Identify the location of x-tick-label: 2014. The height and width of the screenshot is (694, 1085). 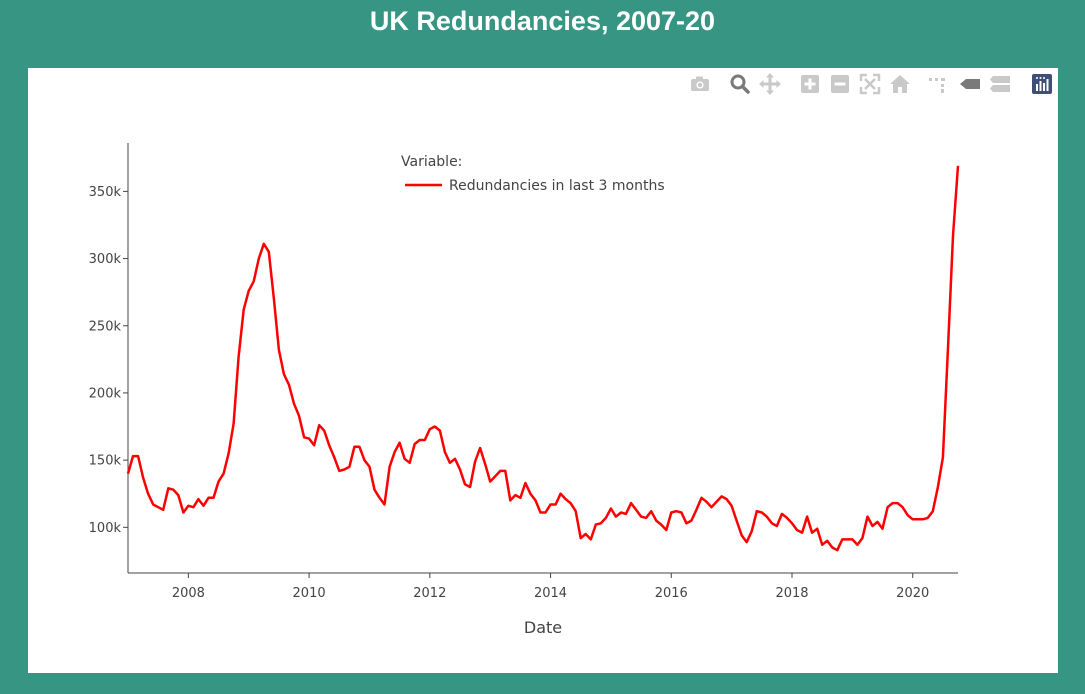
(550, 593).